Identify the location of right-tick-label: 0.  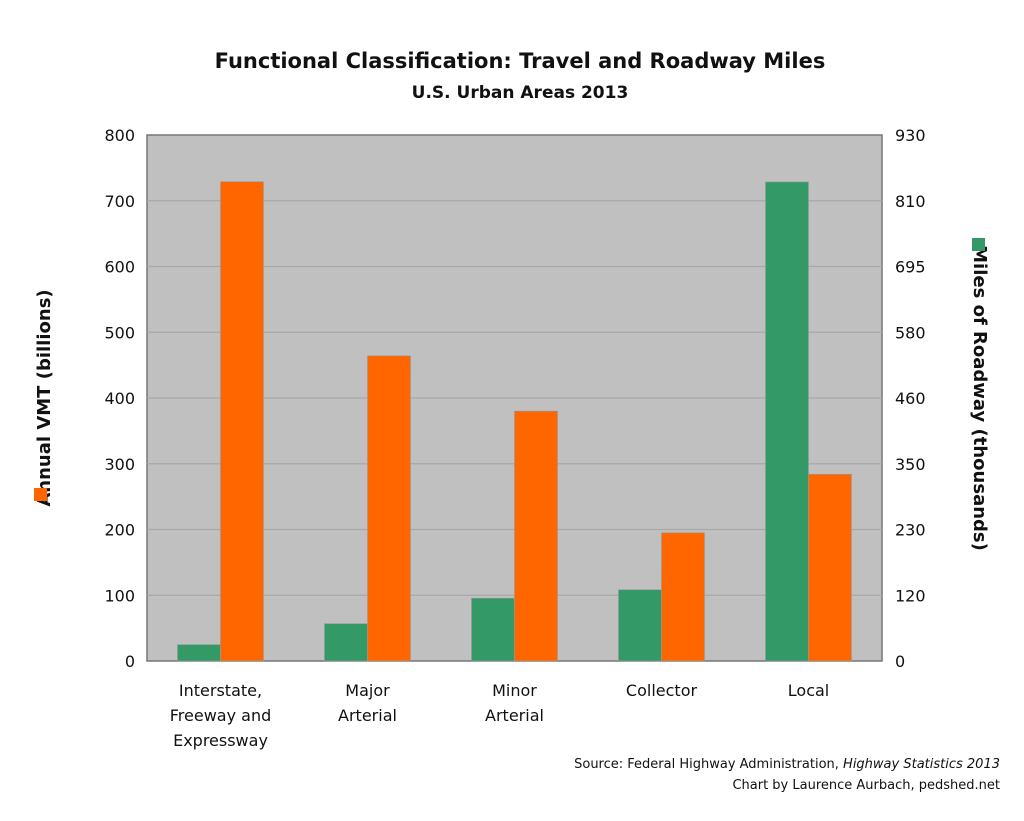
(900, 661).